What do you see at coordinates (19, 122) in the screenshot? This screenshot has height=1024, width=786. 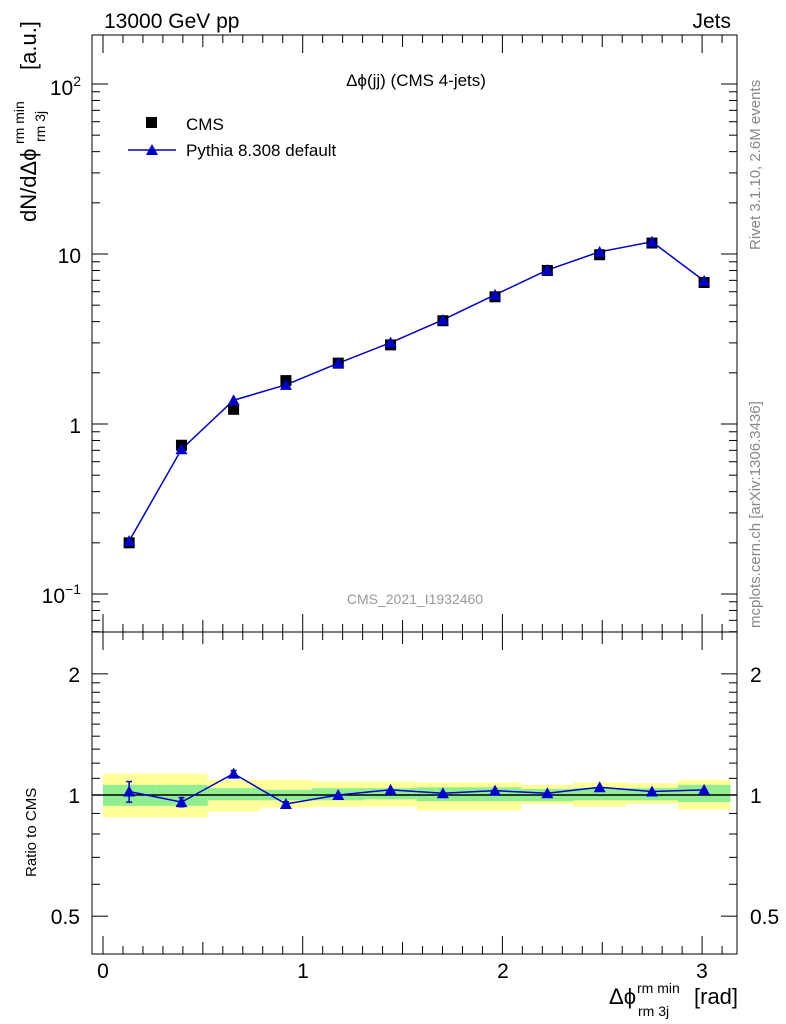 I see `y-axis-title-sup: rm min` at bounding box center [19, 122].